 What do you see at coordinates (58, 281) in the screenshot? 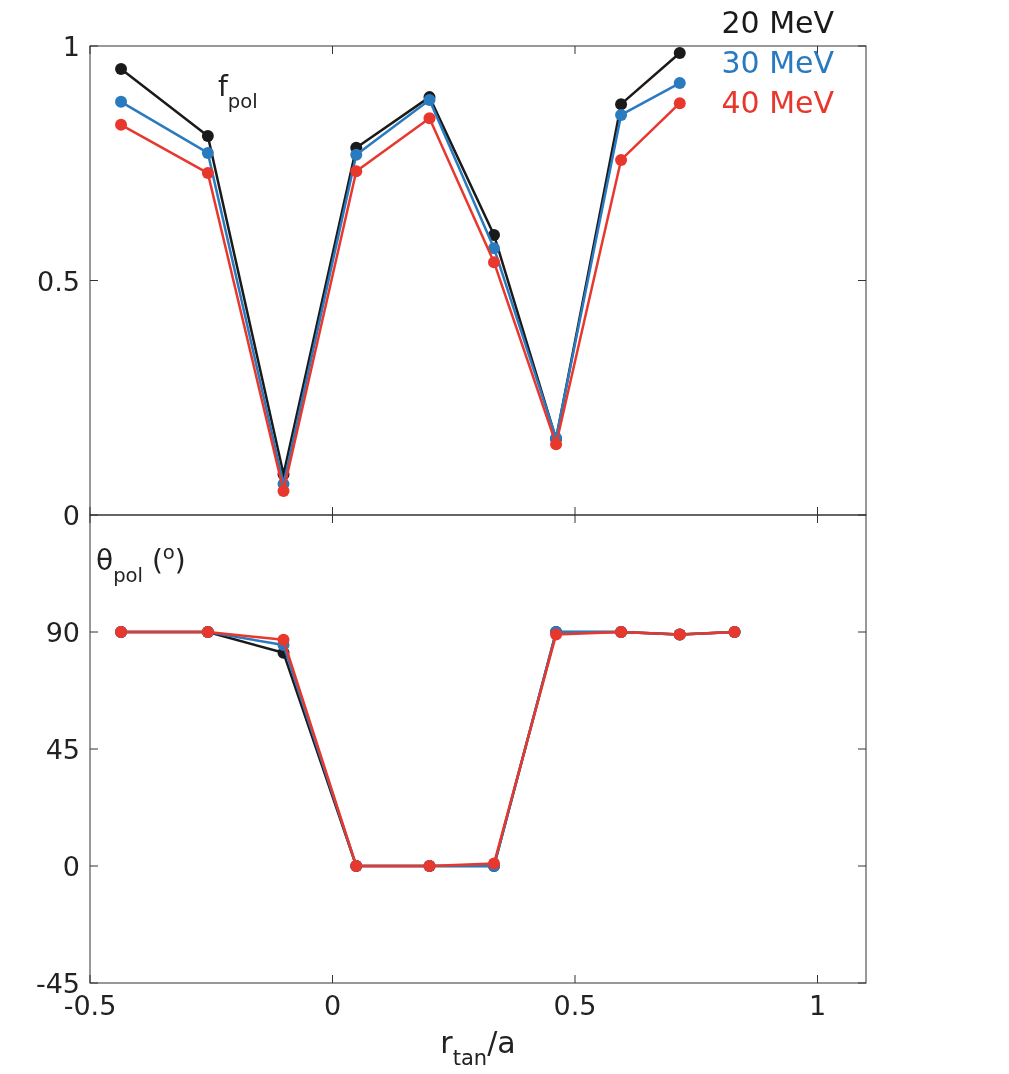
I see `y-tick-label: 0.5` at bounding box center [58, 281].